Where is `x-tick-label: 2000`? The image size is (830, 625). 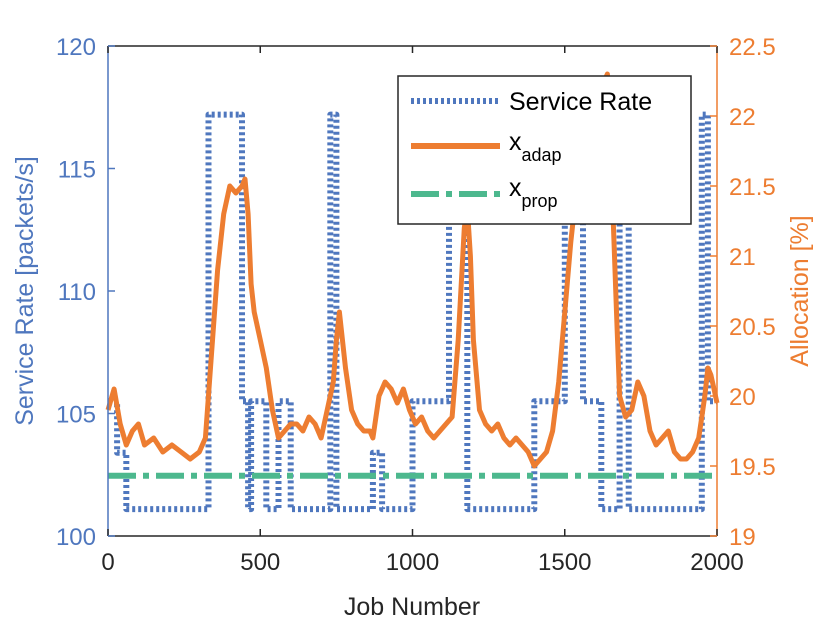
x-tick-label: 2000 is located at coordinates (716, 562).